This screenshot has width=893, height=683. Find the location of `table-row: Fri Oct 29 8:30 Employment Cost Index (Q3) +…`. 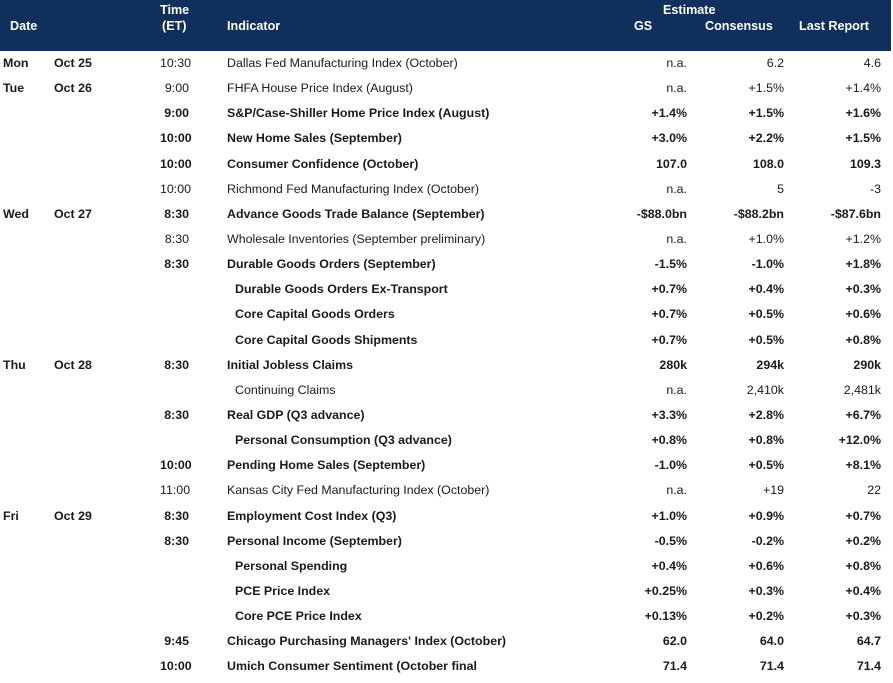

table-row: Fri Oct 29 8:30 Employment Cost Index (Q3) +… is located at coordinates (446, 516).